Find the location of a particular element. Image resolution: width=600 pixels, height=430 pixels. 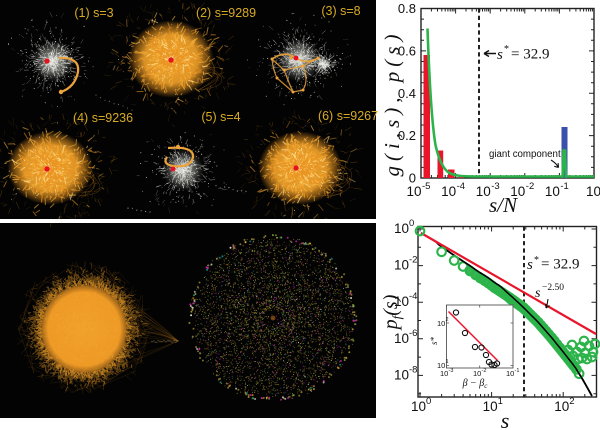

svg-text: (1) s=3 is located at coordinates (93, 13).